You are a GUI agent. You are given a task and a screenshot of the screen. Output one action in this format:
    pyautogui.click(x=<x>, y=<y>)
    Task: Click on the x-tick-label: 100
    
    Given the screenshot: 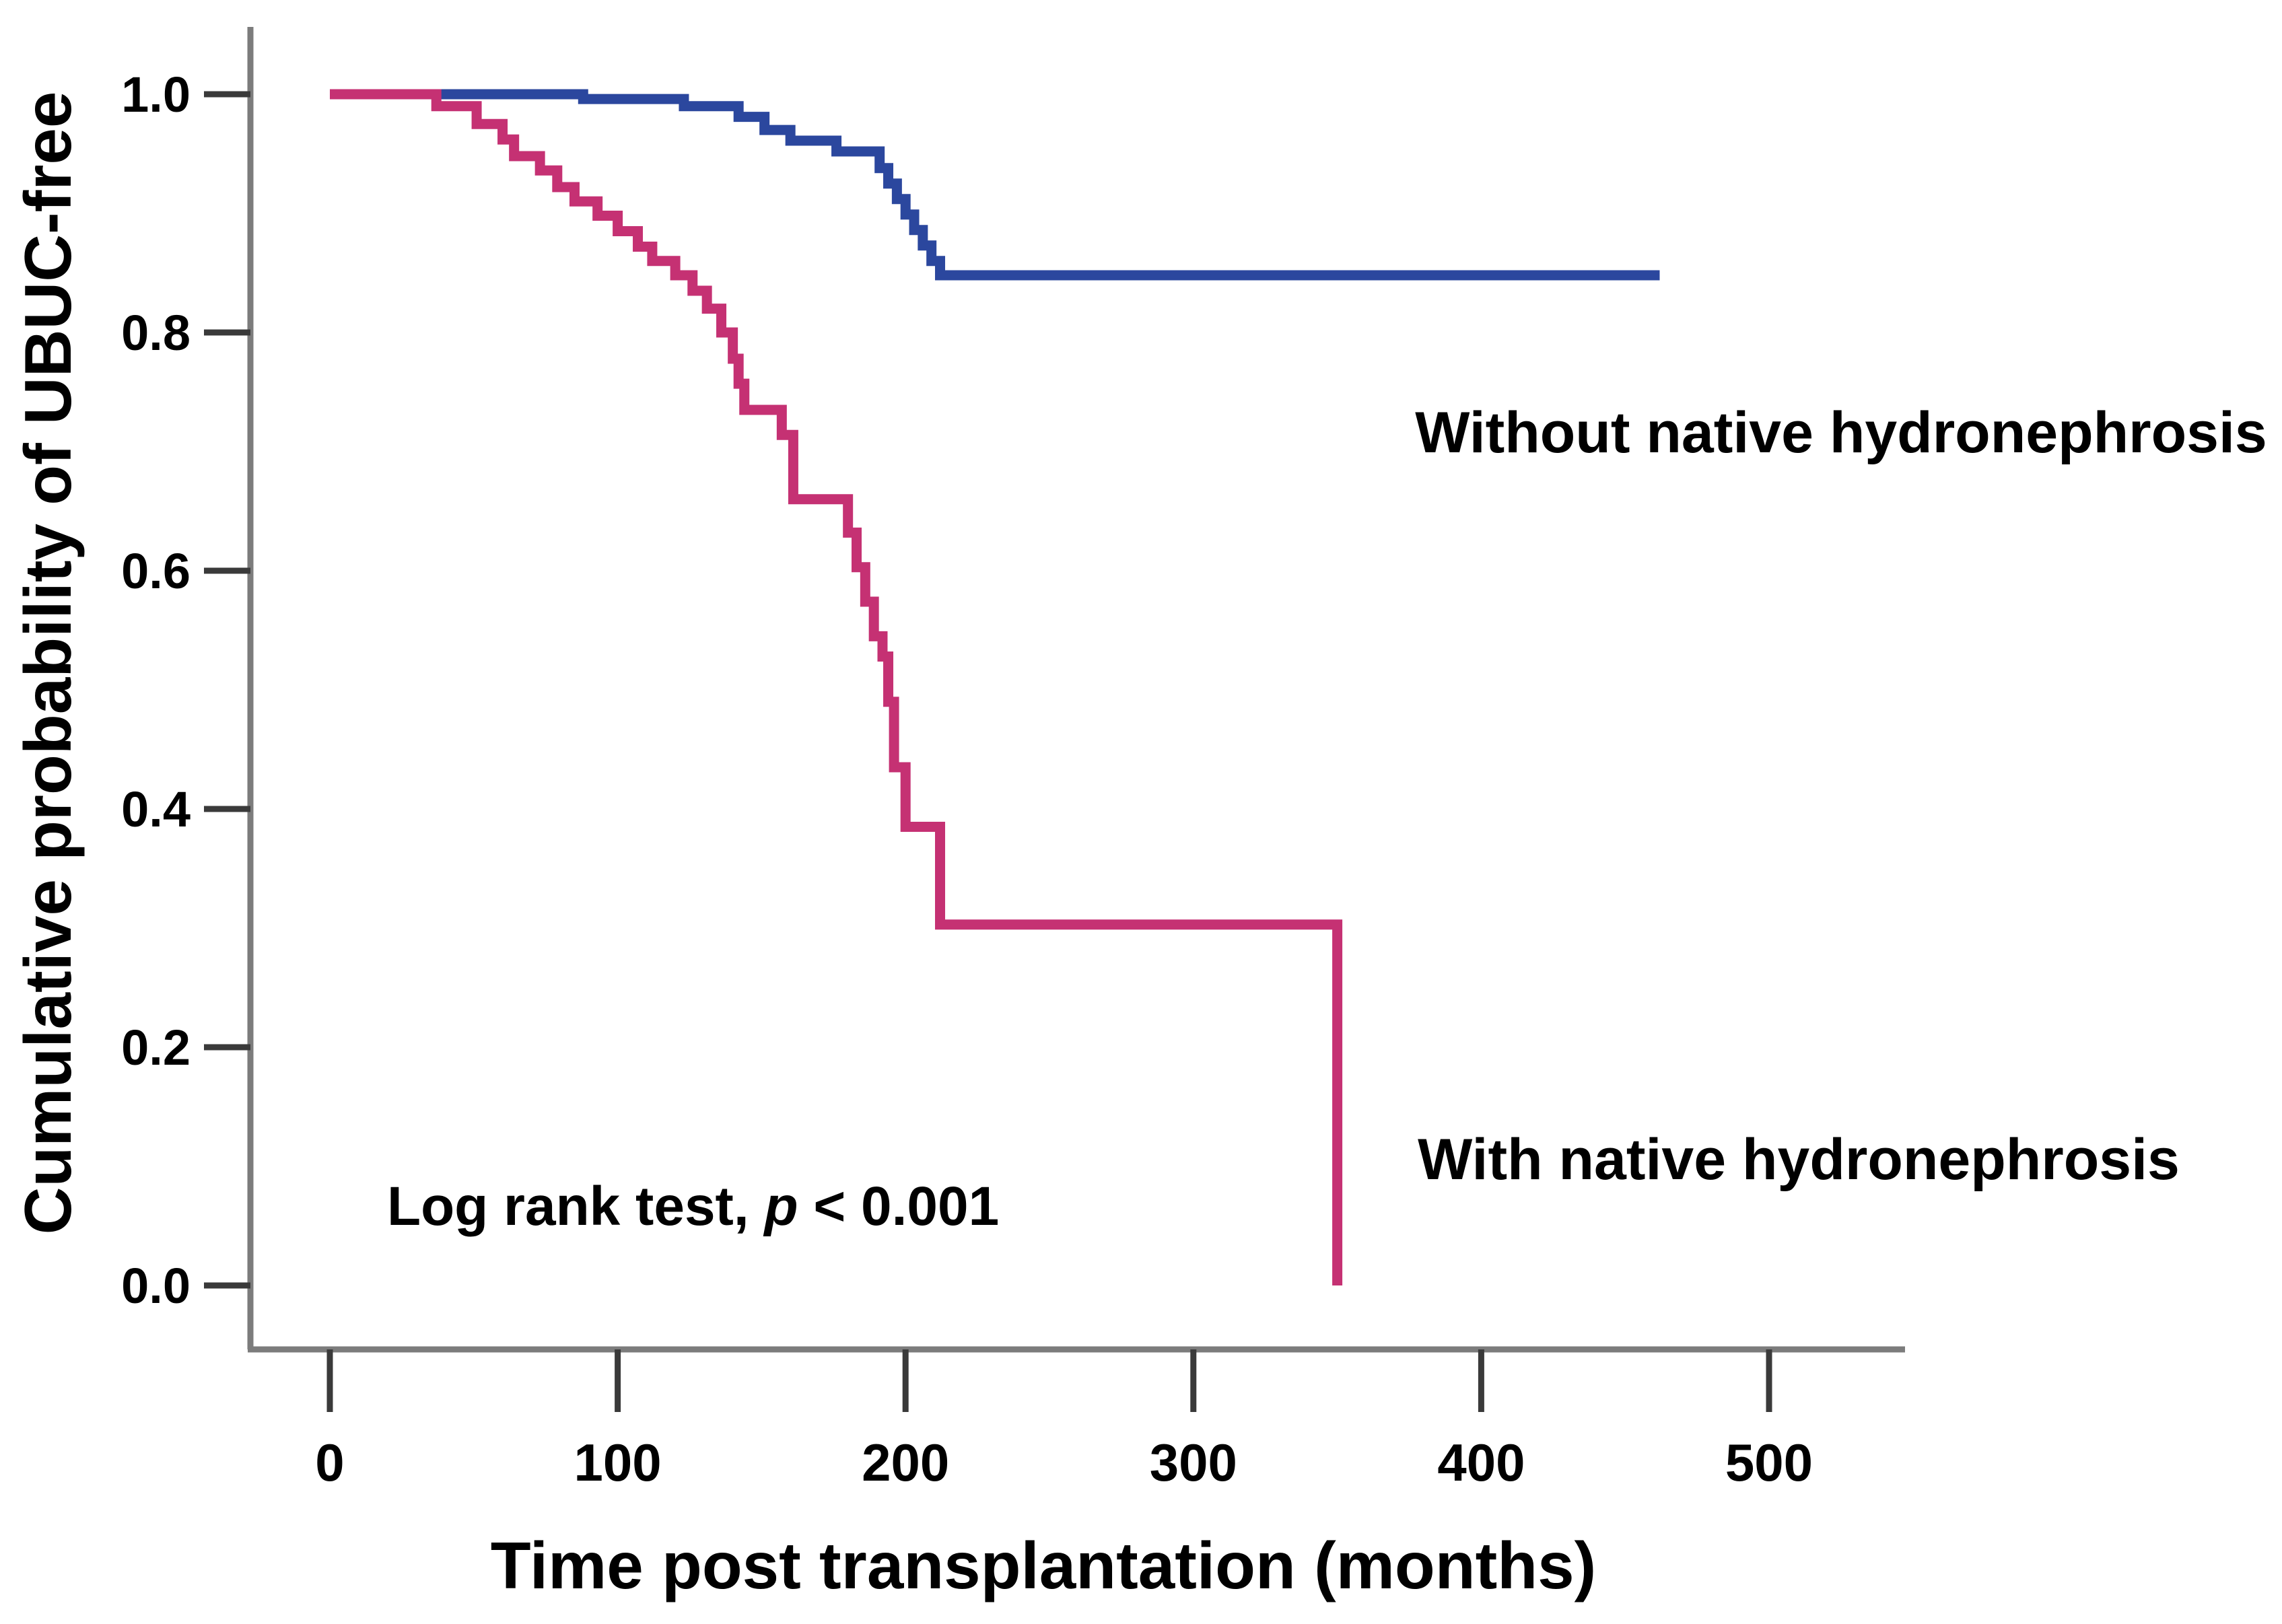 What is the action you would take?
    pyautogui.click(x=618, y=1462)
    